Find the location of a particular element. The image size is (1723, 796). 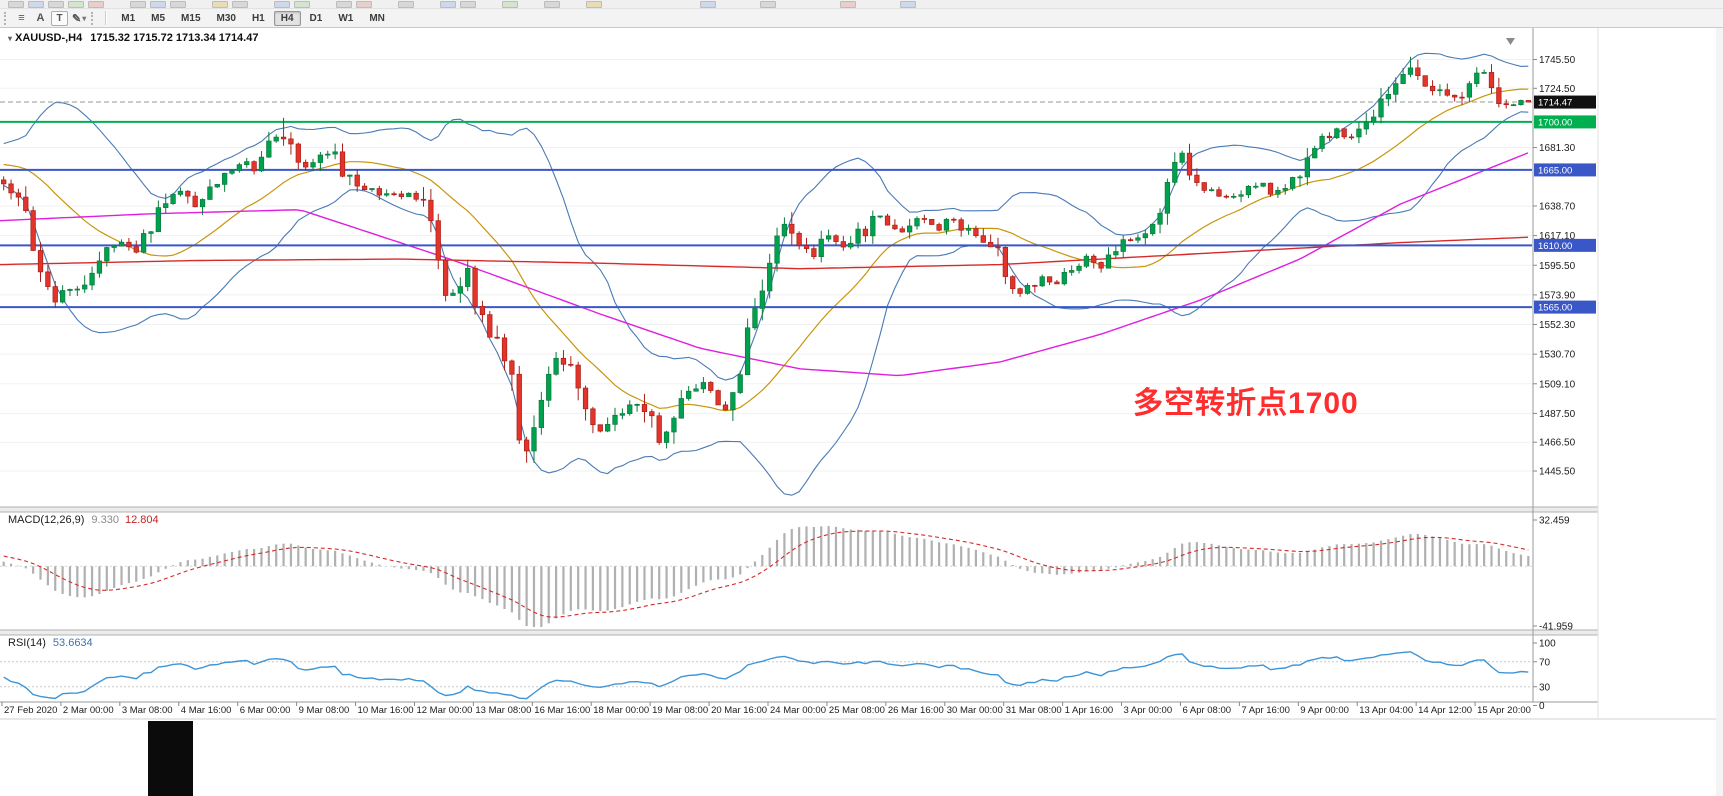

timeframe-button-m5: M5 is located at coordinates (158, 18).